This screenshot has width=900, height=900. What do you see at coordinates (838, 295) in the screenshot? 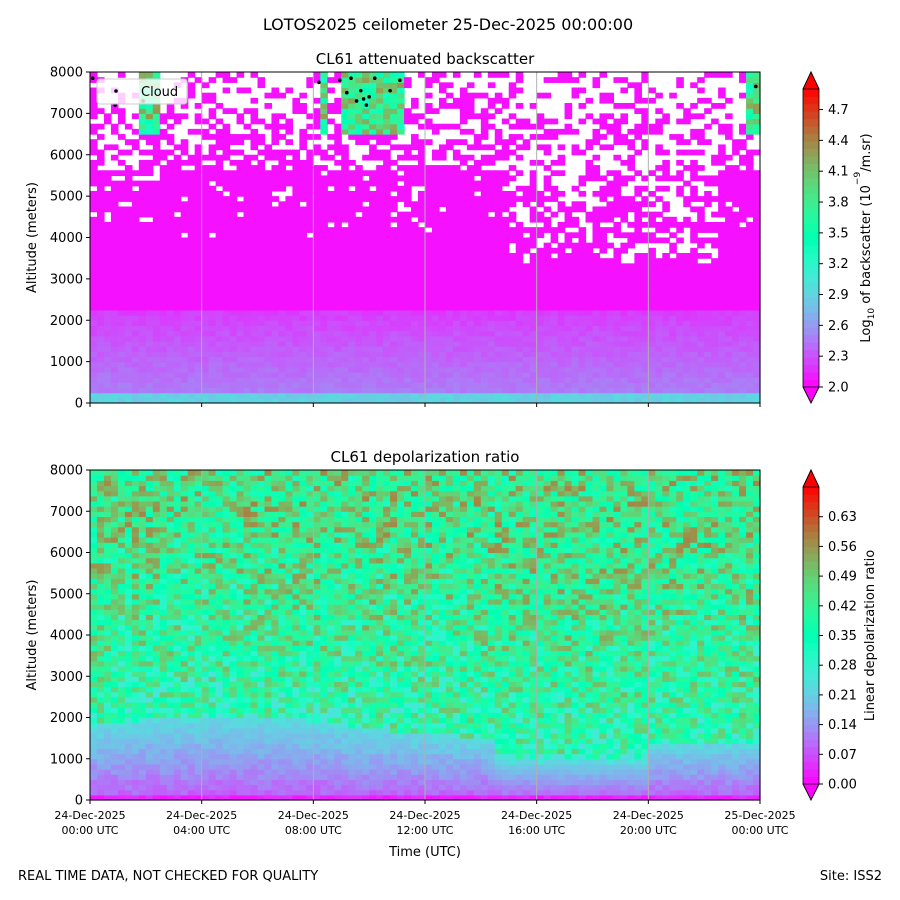
I see `colorbar-tick-label: 2.9` at bounding box center [838, 295].